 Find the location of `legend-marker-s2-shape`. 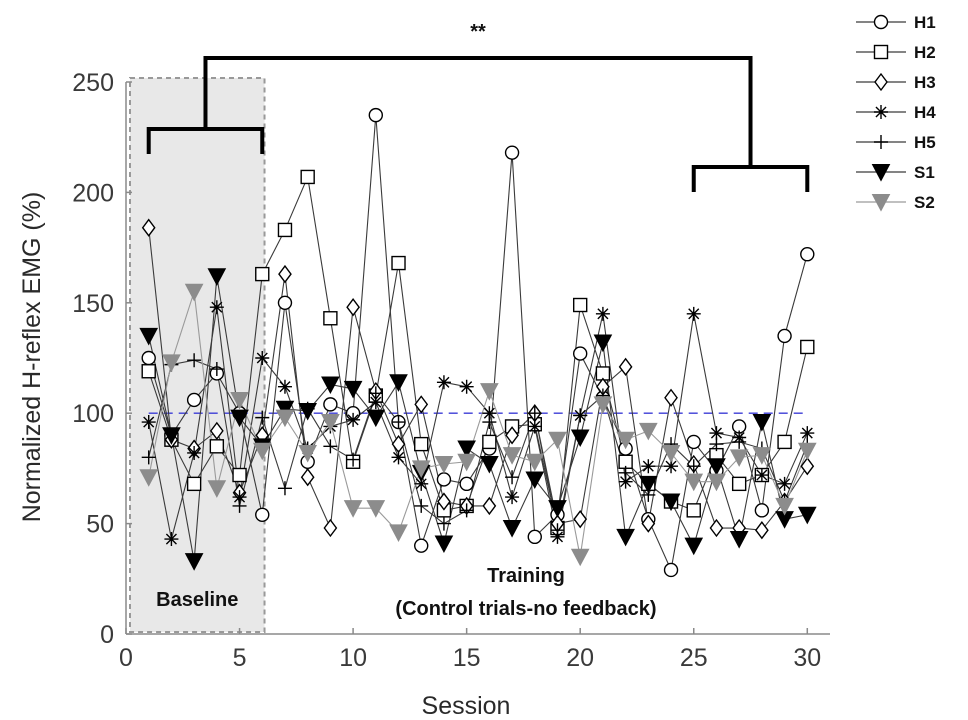

legend-marker-s2-shape is located at coordinates (881, 203).